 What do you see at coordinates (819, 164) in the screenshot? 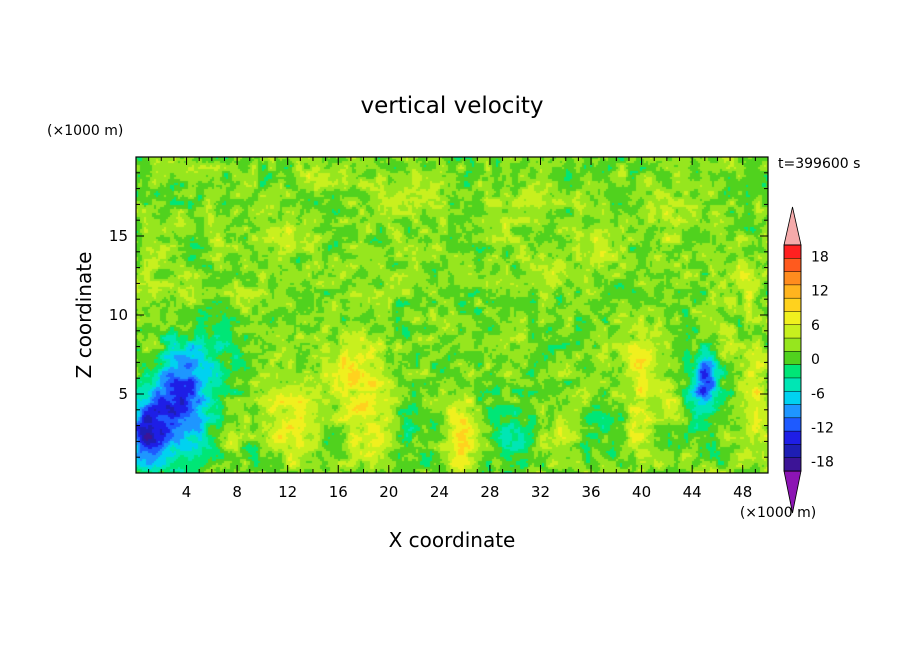
I see `time-label: t=399600 s` at bounding box center [819, 164].